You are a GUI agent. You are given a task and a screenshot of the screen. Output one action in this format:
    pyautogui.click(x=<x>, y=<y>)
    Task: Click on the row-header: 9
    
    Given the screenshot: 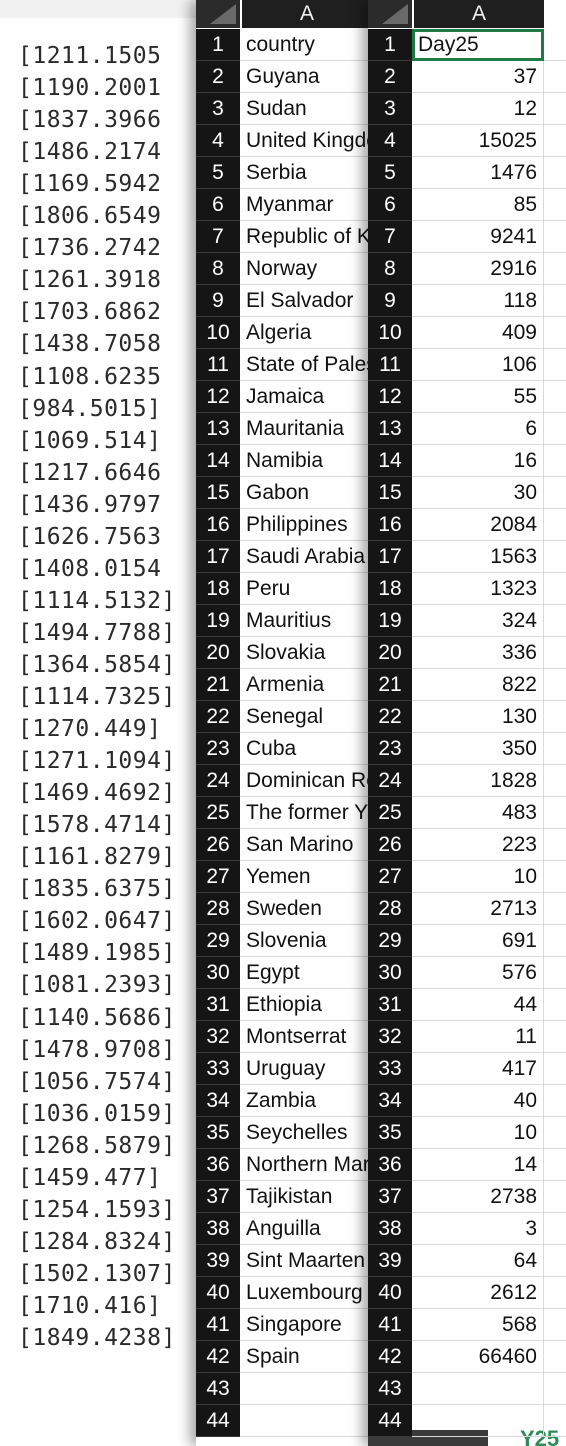 What is the action you would take?
    pyautogui.click(x=218, y=301)
    